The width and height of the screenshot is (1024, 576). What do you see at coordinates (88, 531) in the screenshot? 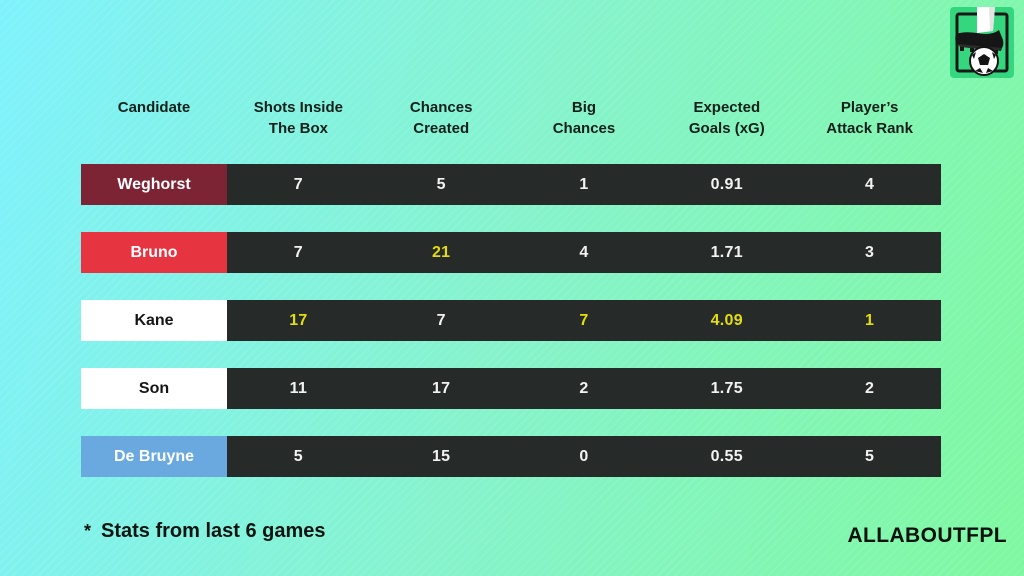
I see `asterisk-marker: *` at bounding box center [88, 531].